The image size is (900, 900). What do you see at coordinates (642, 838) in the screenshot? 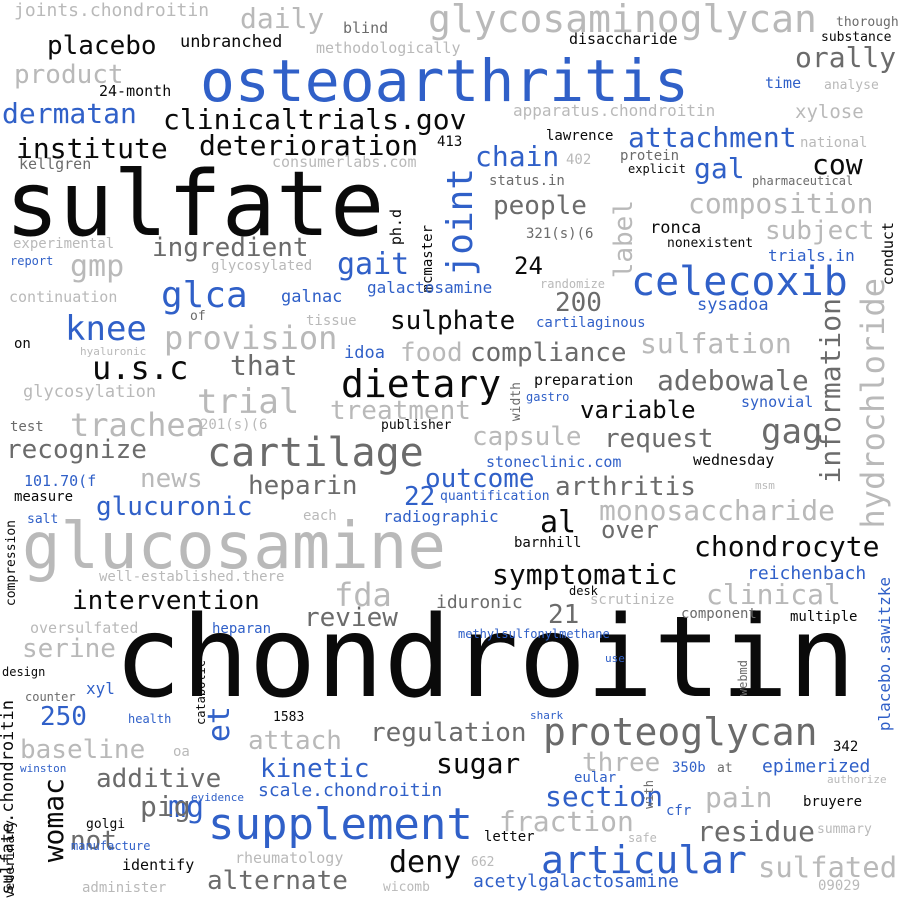
I see `word-safe: safe` at bounding box center [642, 838].